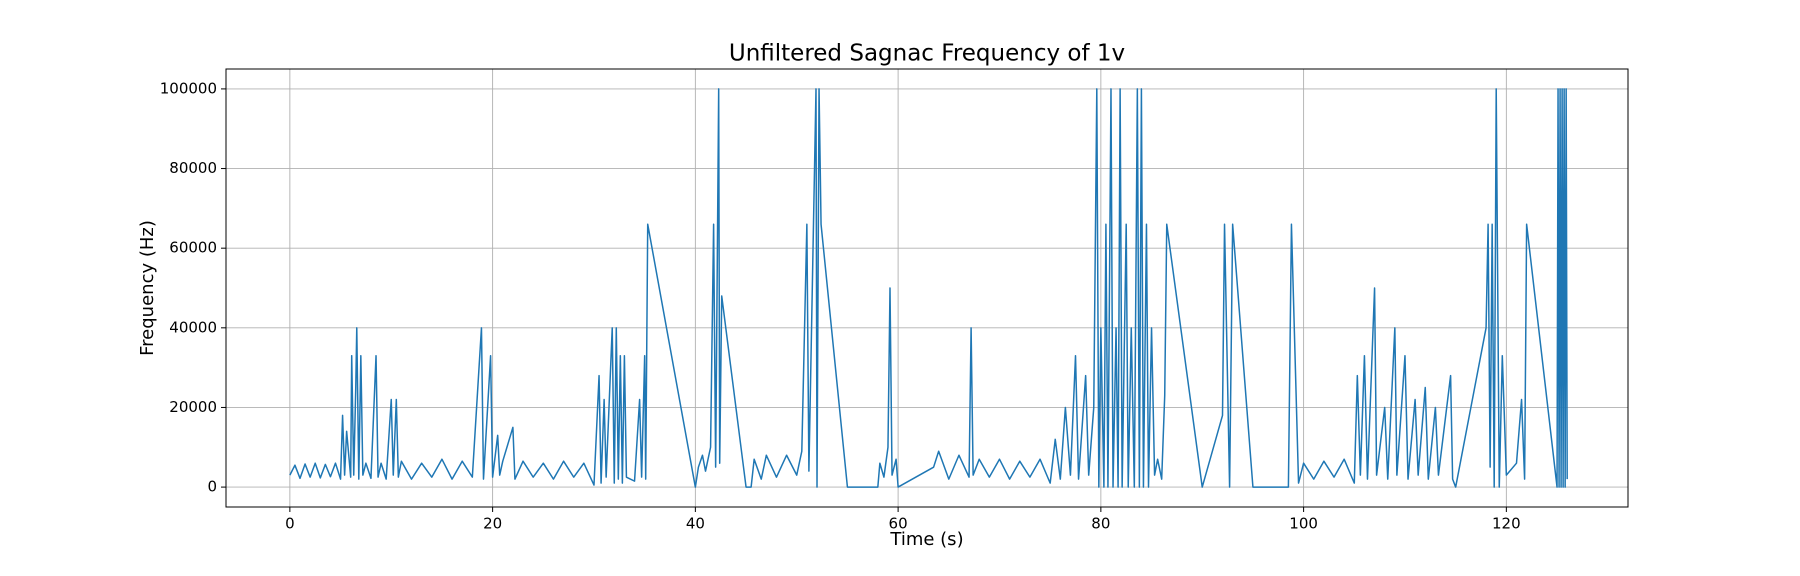  I want to click on x-tick-label: 100, so click(1303, 524).